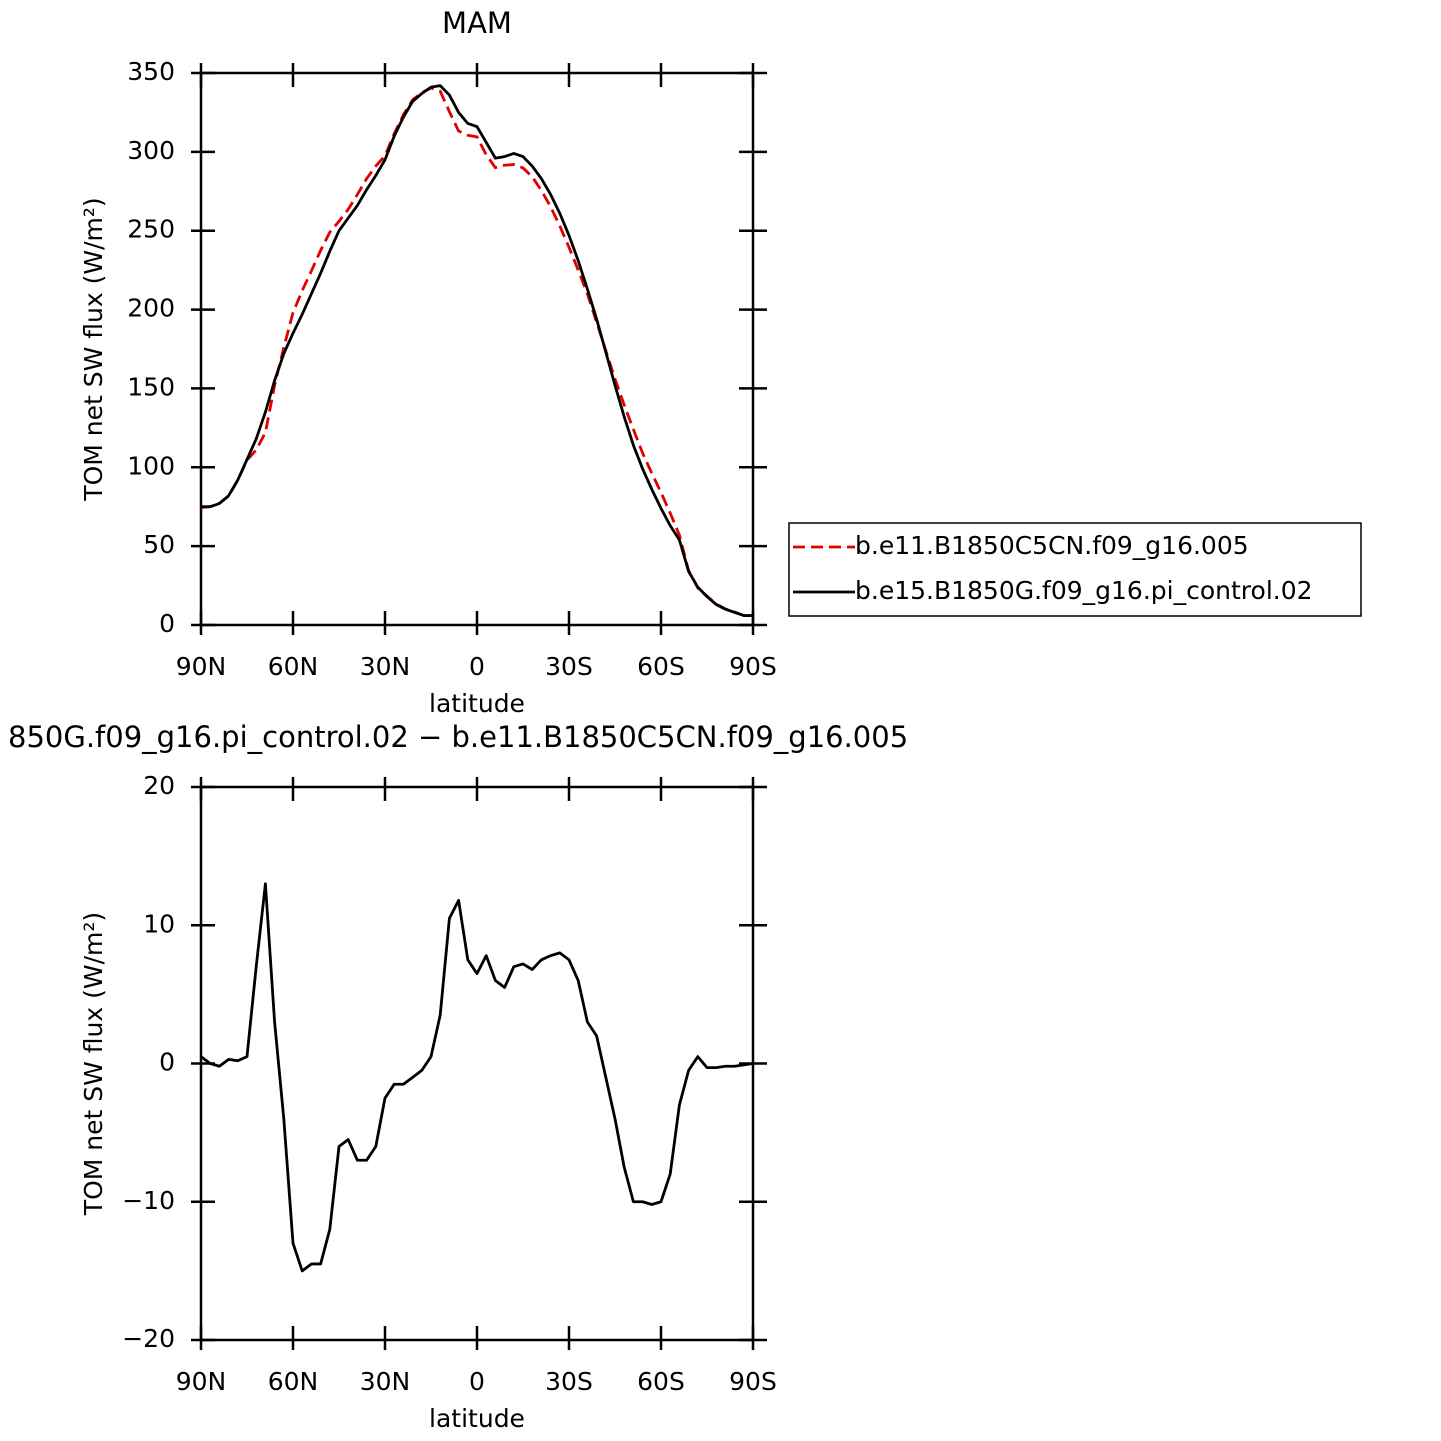 This screenshot has height=1441, width=1441. What do you see at coordinates (151, 229) in the screenshot?
I see `y-tick-label: 250` at bounding box center [151, 229].